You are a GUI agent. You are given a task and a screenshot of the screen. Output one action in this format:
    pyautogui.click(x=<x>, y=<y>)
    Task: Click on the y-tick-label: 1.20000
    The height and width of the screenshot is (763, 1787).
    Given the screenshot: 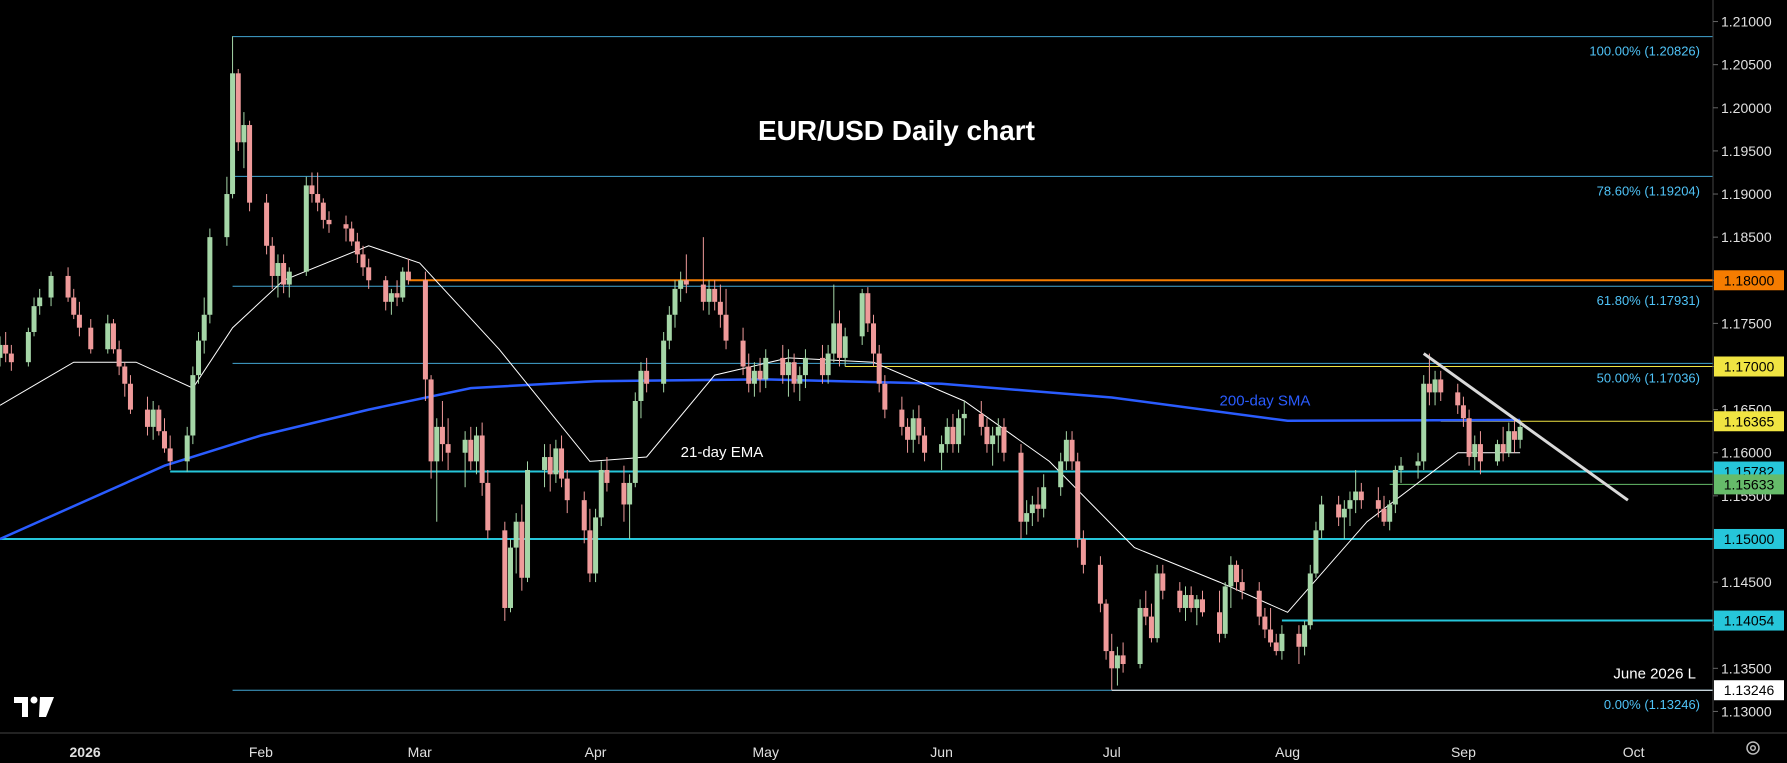 What is the action you would take?
    pyautogui.click(x=1746, y=108)
    